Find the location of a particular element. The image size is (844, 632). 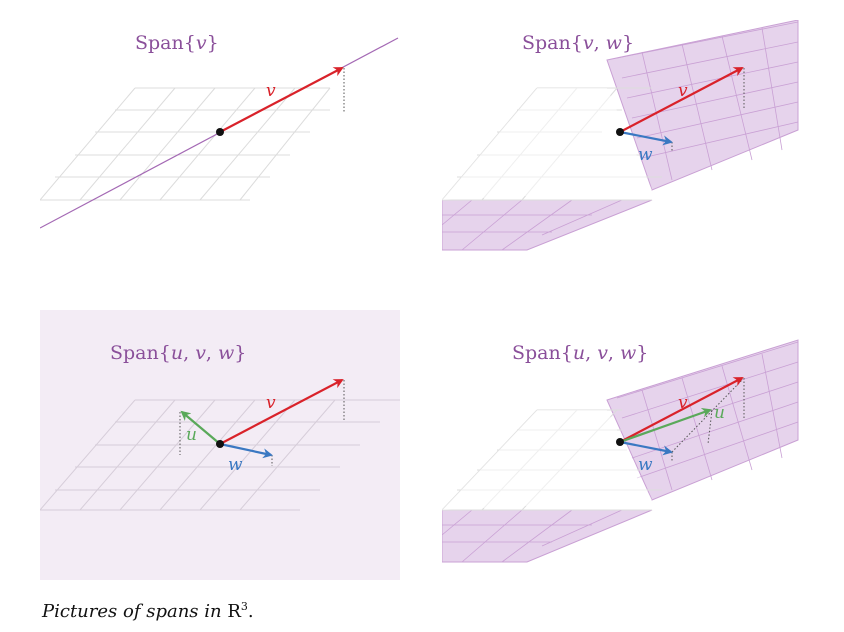

caption-space-symbol: R is located at coordinates (234, 611).